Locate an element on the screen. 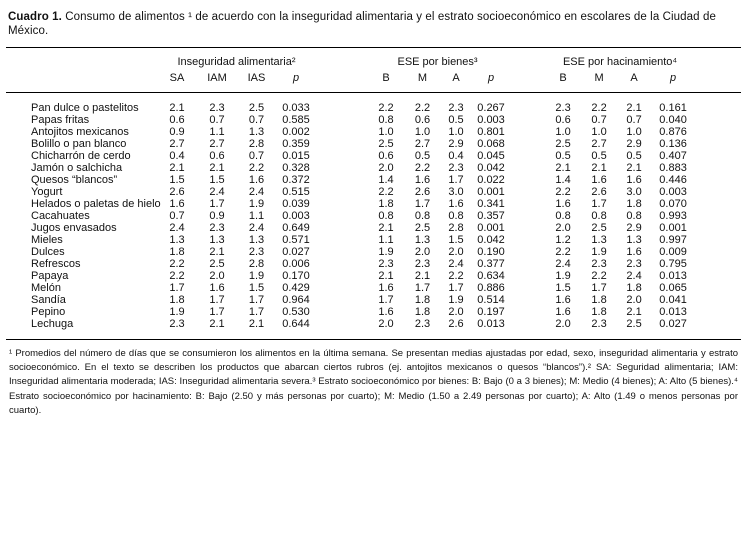 The image size is (751, 556). cell-value: 0.359 is located at coordinates (296, 144).